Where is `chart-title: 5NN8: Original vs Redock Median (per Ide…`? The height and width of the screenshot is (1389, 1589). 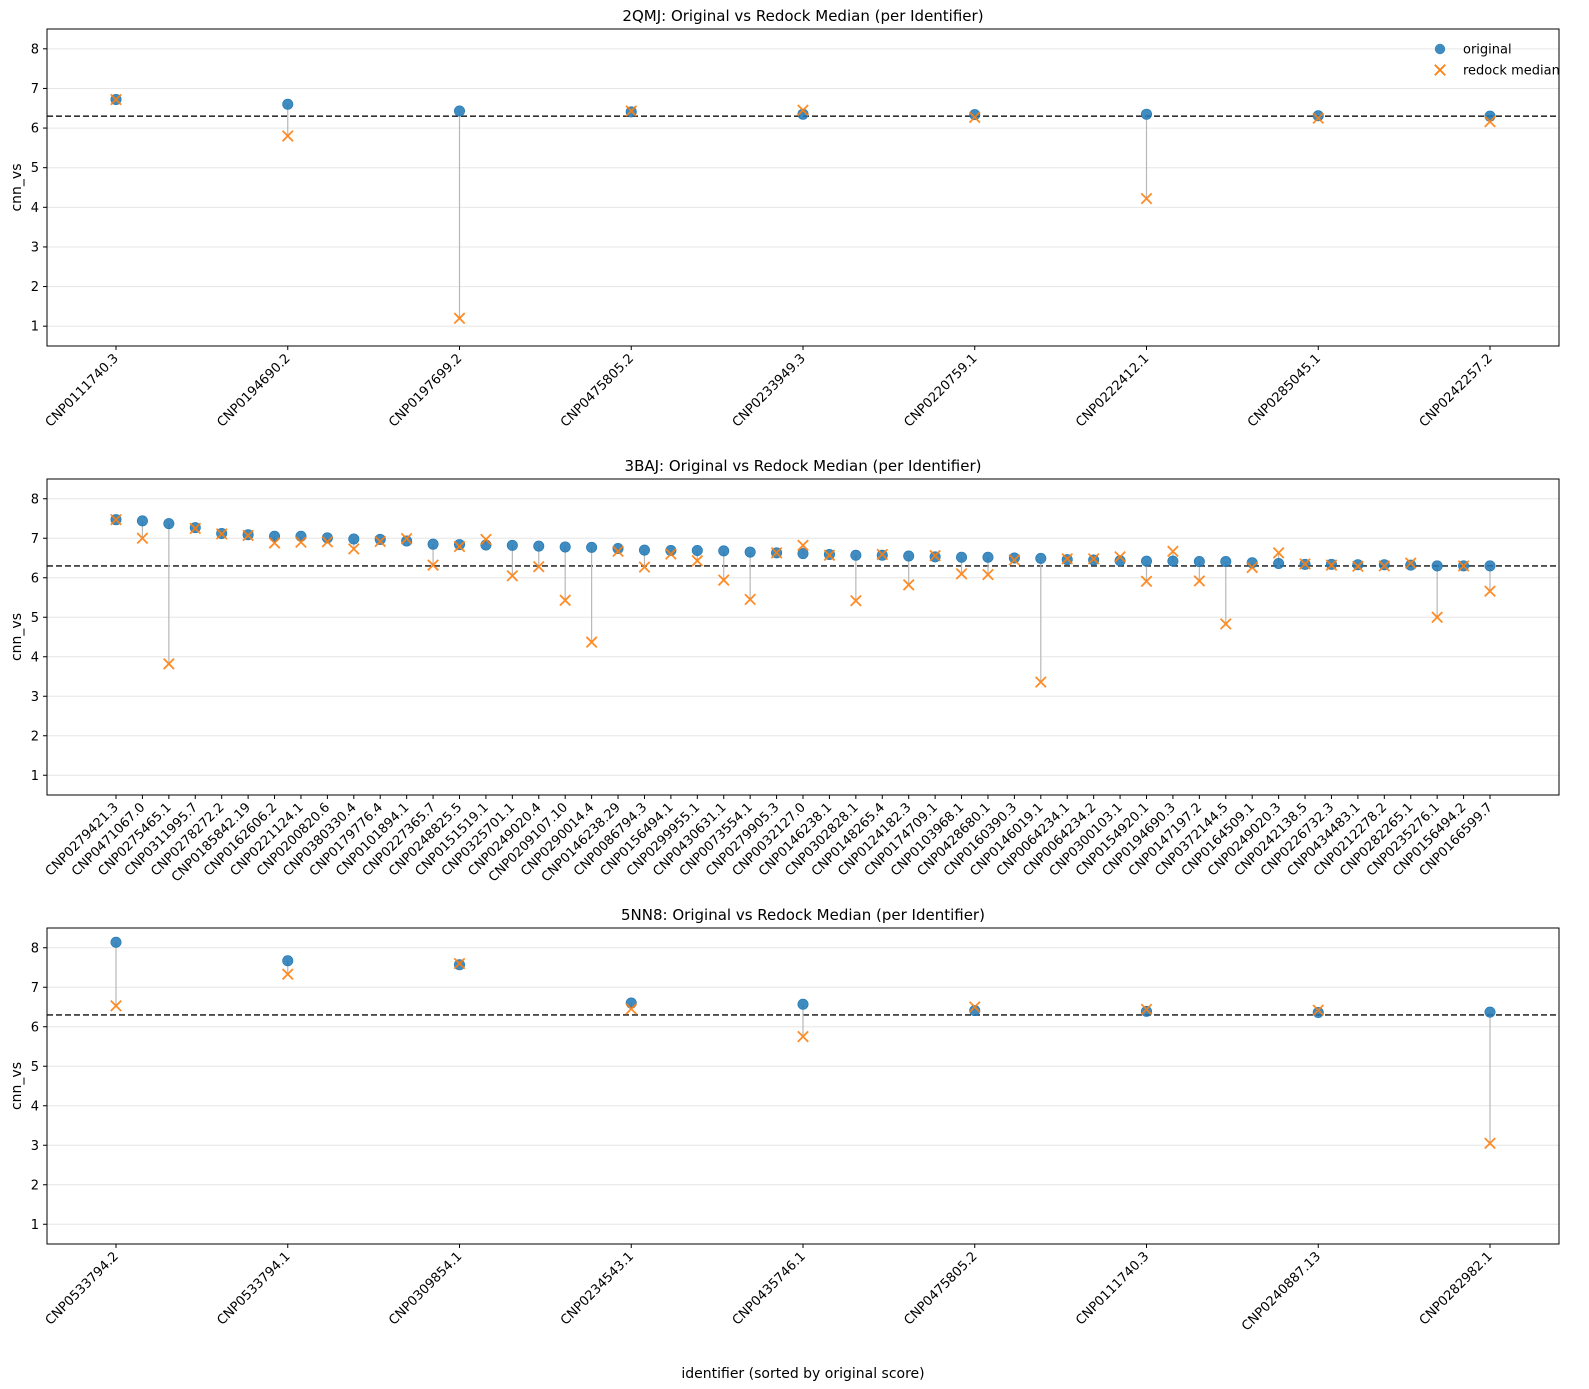
chart-title: 5NN8: Original vs Redock Median (per Ide… is located at coordinates (803, 915).